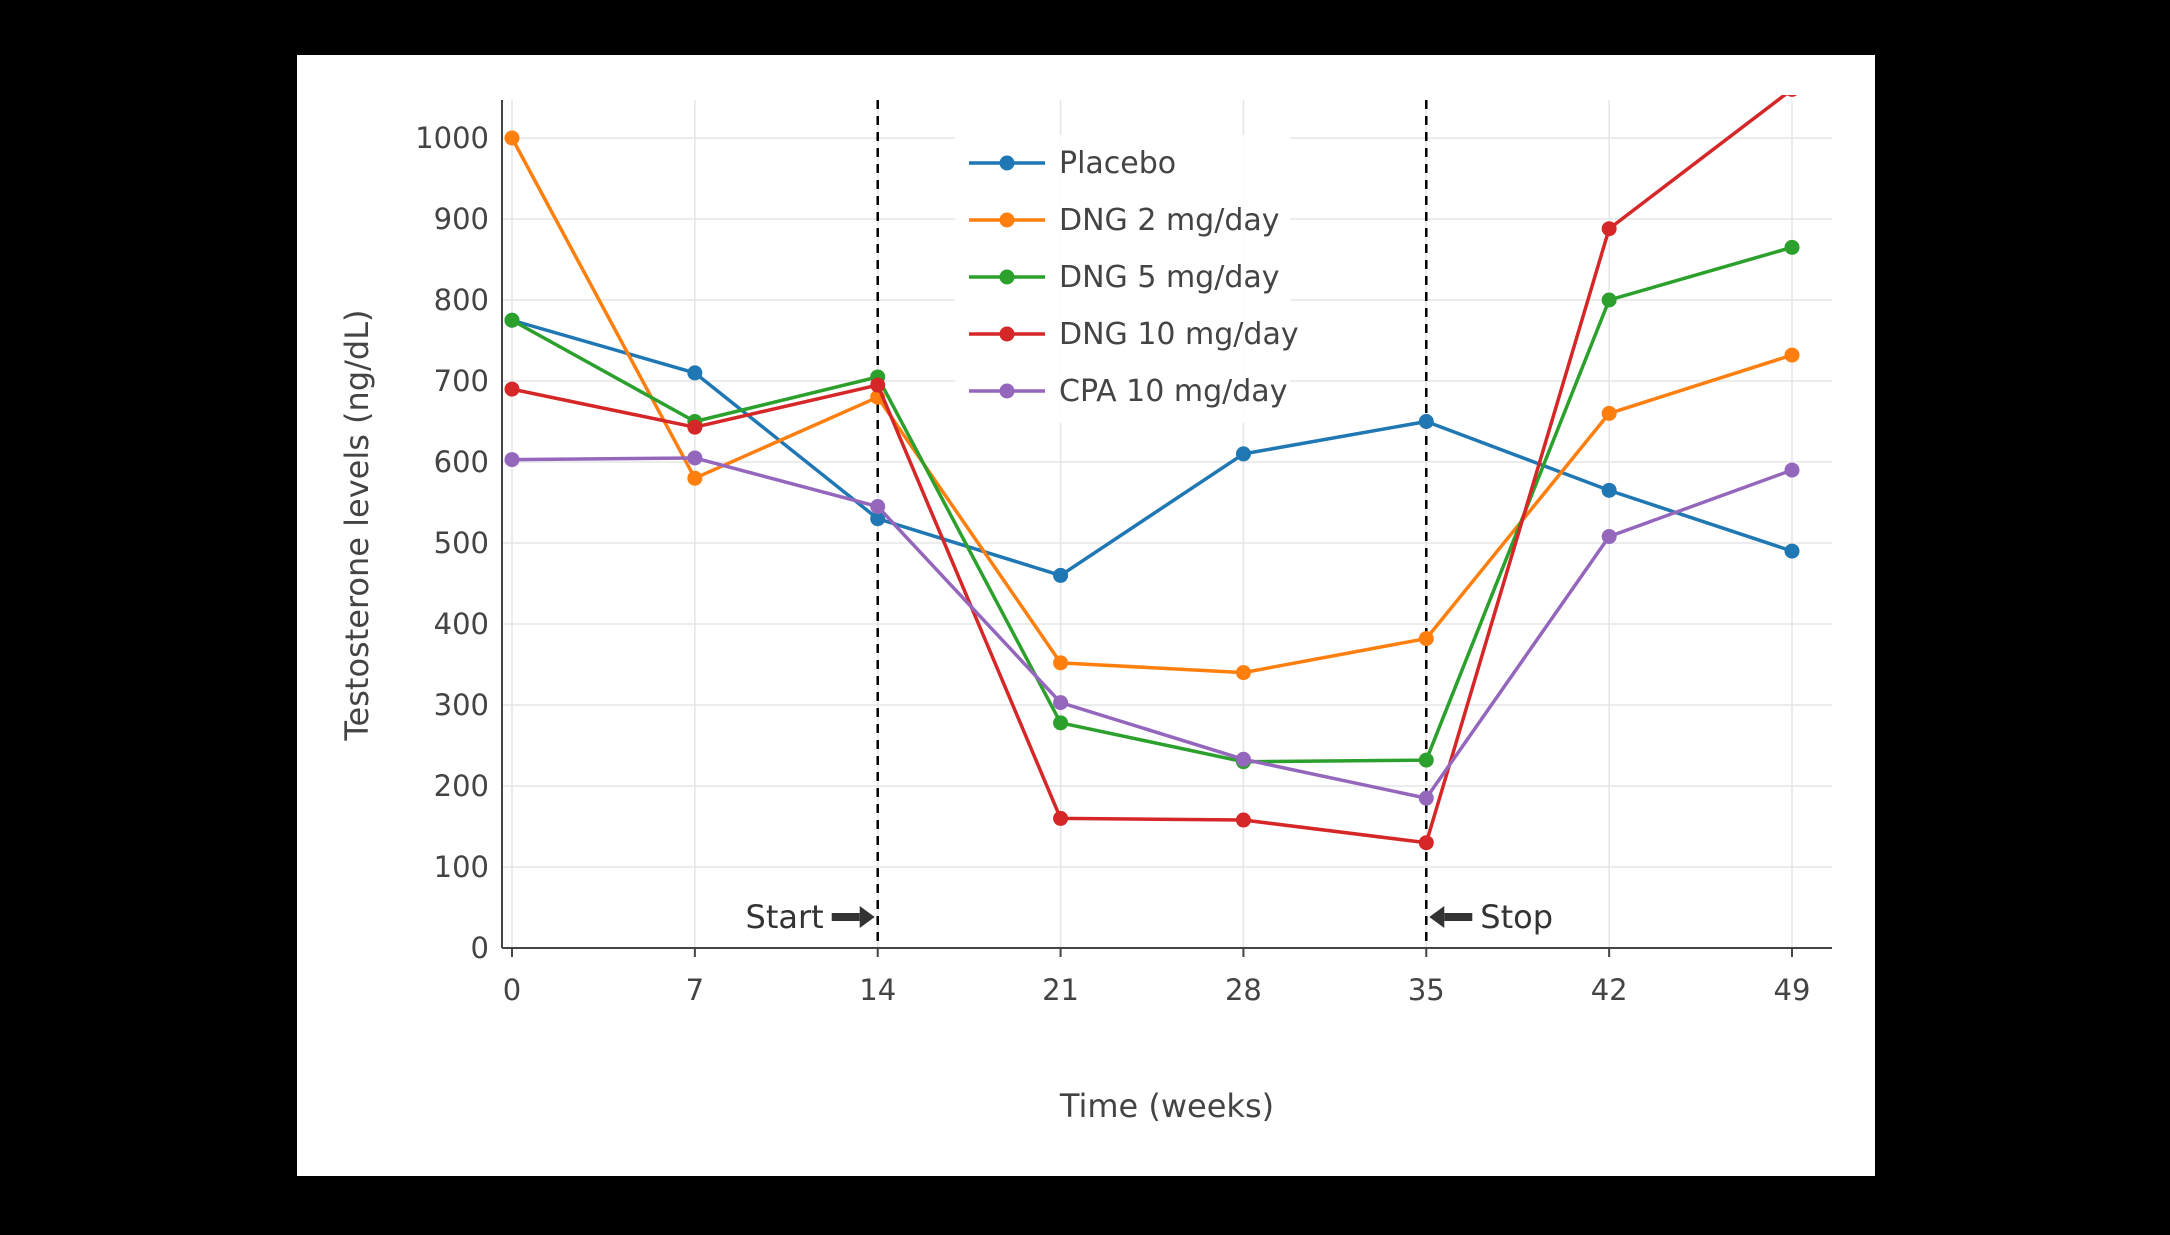 This screenshot has height=1235, width=2170. What do you see at coordinates (1243, 990) in the screenshot?
I see `x-tick-label: 28` at bounding box center [1243, 990].